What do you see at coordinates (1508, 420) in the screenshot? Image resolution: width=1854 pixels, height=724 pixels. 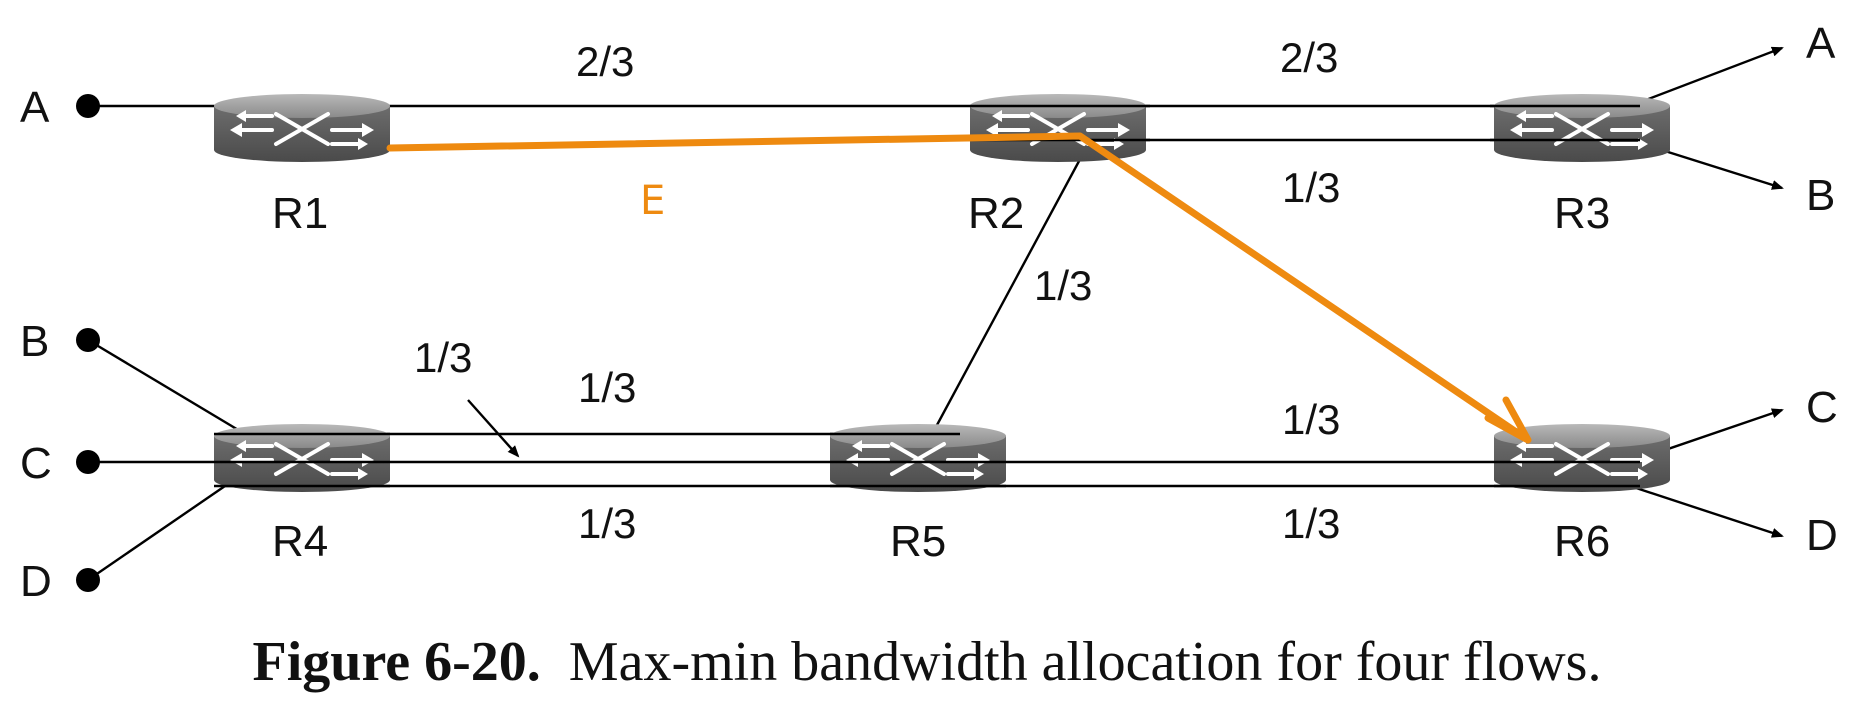 I see `flow-e-arrowhead` at bounding box center [1508, 420].